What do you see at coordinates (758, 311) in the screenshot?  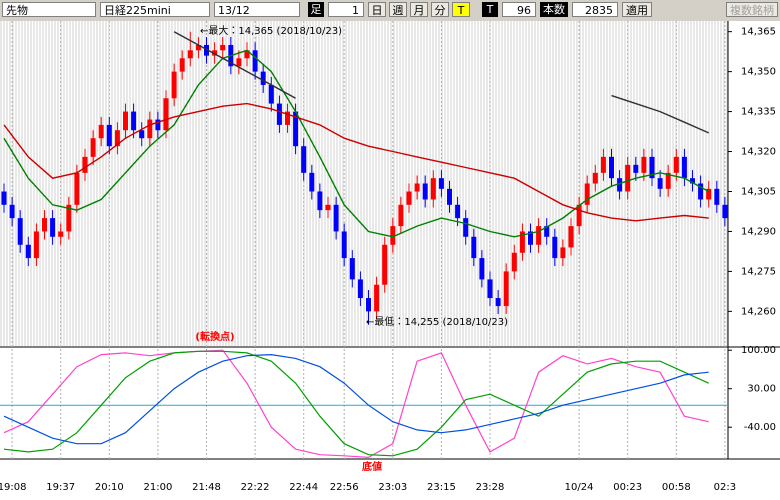 I see `y-tick-label: 14,260` at bounding box center [758, 311].